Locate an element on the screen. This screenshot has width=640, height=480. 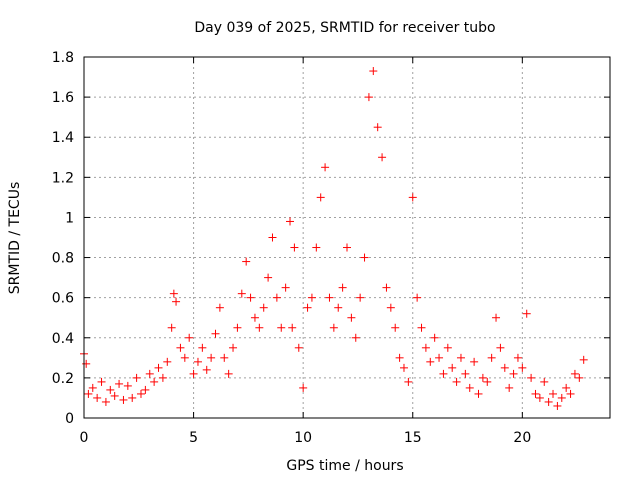
y-tick-label: 0.4 is located at coordinates (63, 339).